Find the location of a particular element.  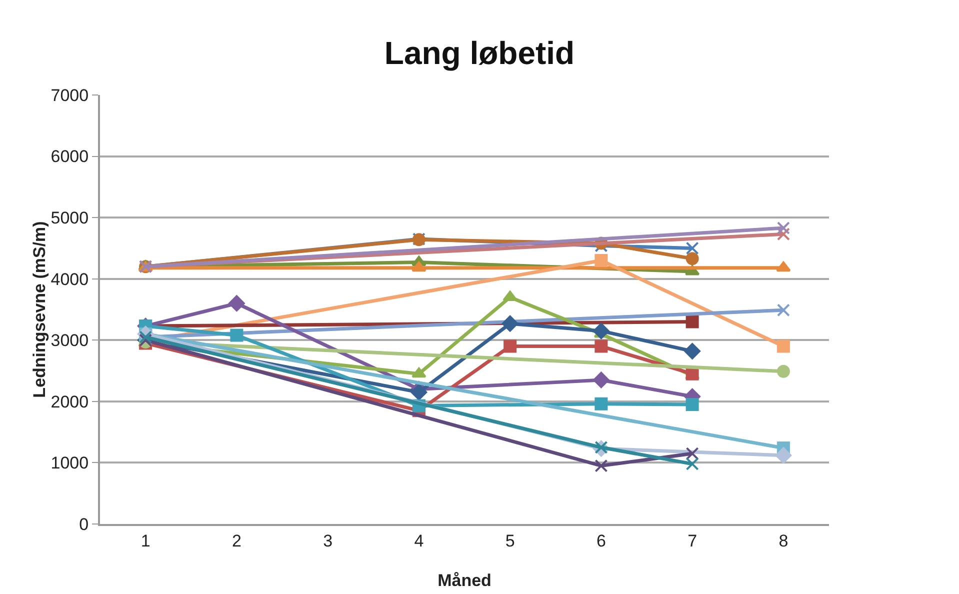

x-tick-label: 5 is located at coordinates (510, 540).